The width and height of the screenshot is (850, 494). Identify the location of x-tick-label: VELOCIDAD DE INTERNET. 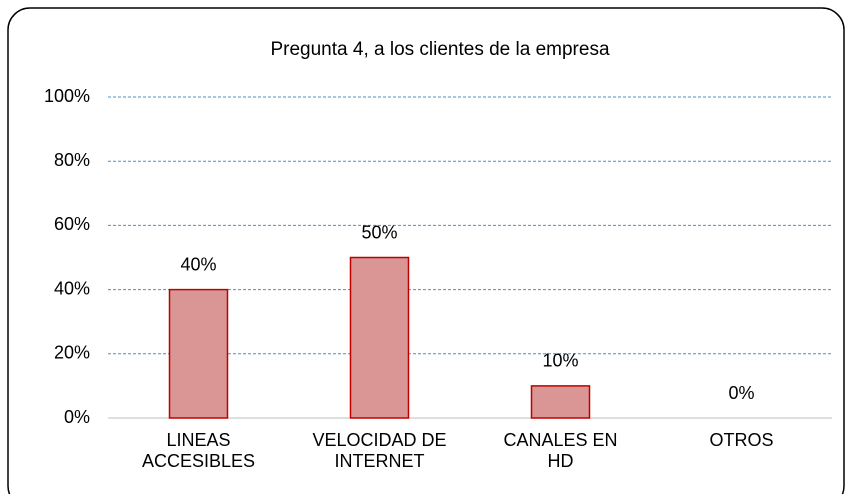
(379, 450).